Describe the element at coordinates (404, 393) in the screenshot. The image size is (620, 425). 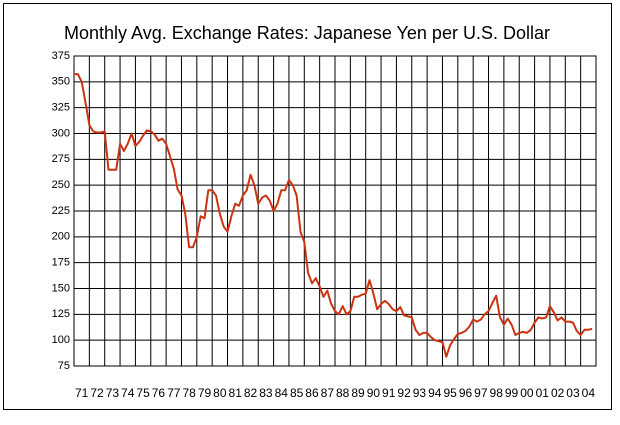
I see `x-tick-label: 92` at that location.